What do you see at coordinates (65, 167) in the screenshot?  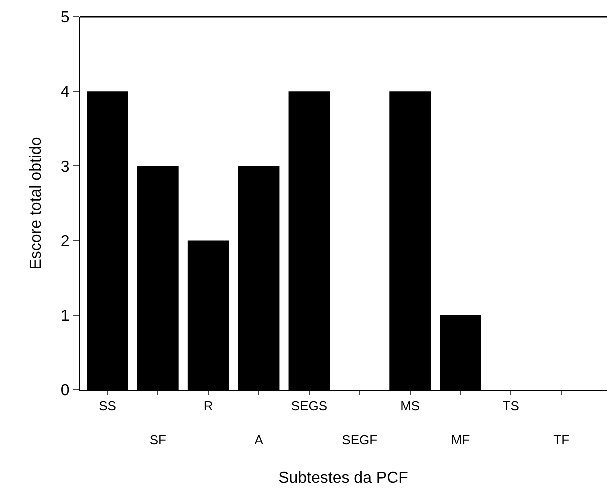 I see `y-tick-label: 3` at bounding box center [65, 167].